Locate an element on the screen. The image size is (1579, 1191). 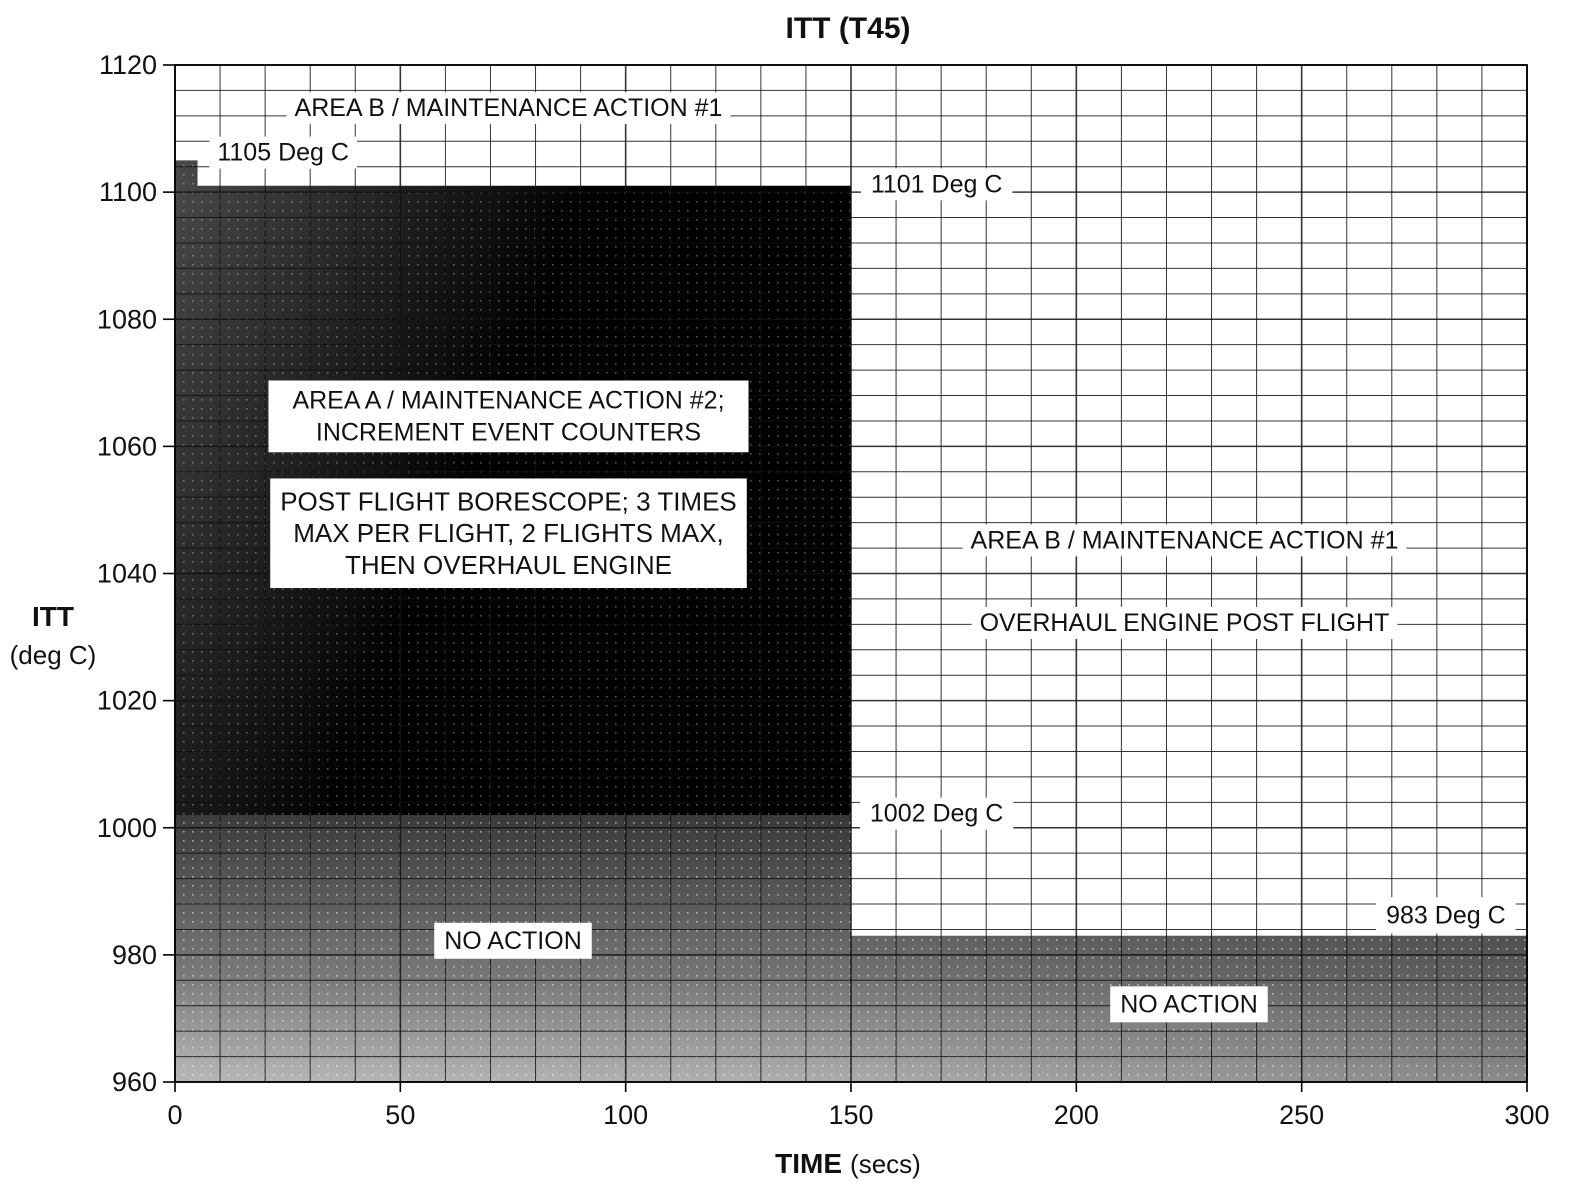
label-no-action-left: NO ACTION is located at coordinates (513, 940).